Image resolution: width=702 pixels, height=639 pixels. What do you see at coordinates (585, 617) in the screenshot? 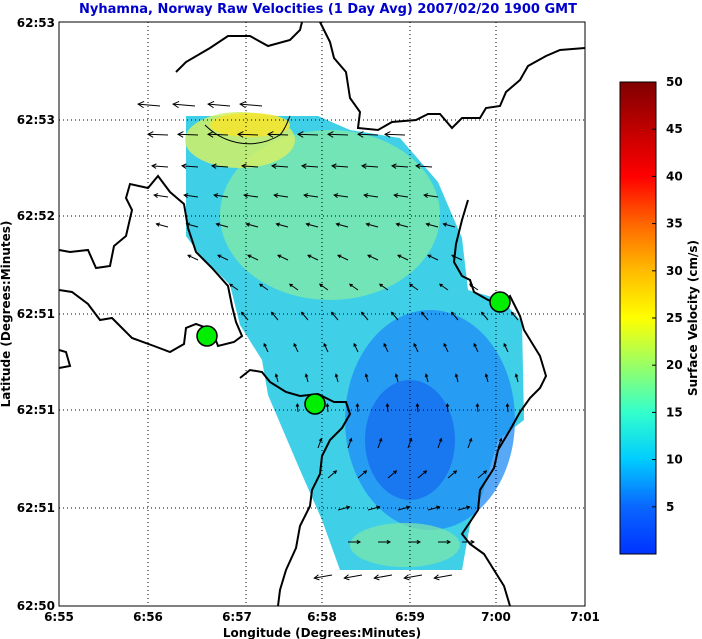
I see `x-tick-label: 7:01` at bounding box center [585, 617].